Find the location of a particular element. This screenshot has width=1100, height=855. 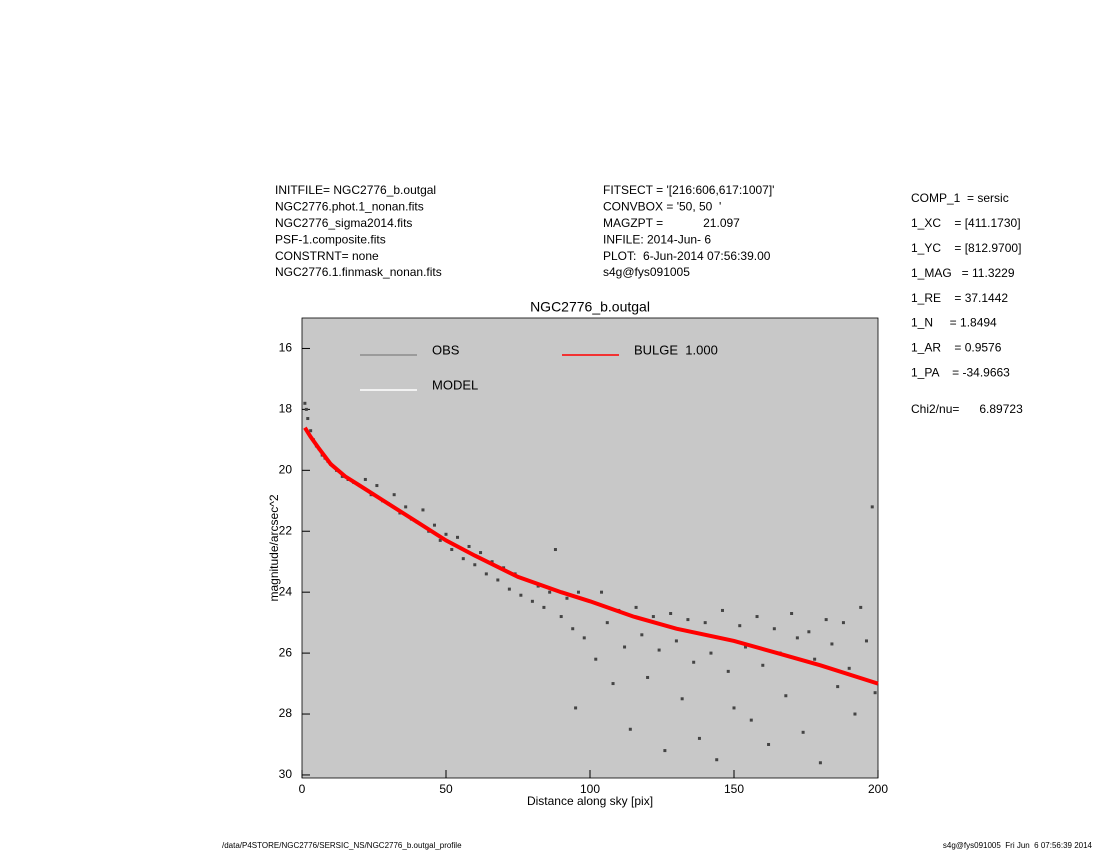

fit-parameter: 1_RE = 37.1442 is located at coordinates (959, 298).